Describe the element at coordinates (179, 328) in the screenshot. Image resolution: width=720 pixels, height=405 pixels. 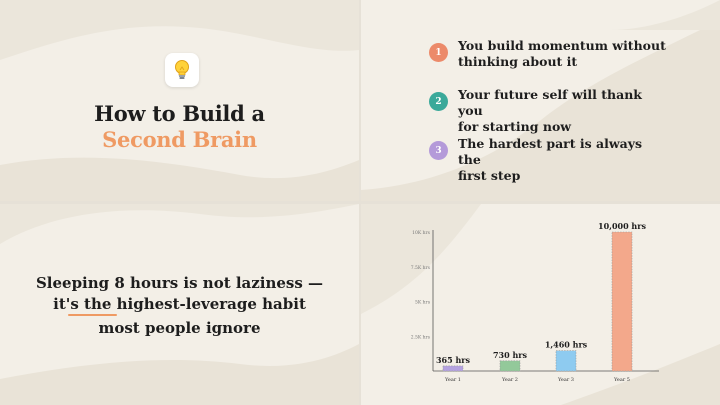
I see `quote-line-3: most people ignore` at that location.